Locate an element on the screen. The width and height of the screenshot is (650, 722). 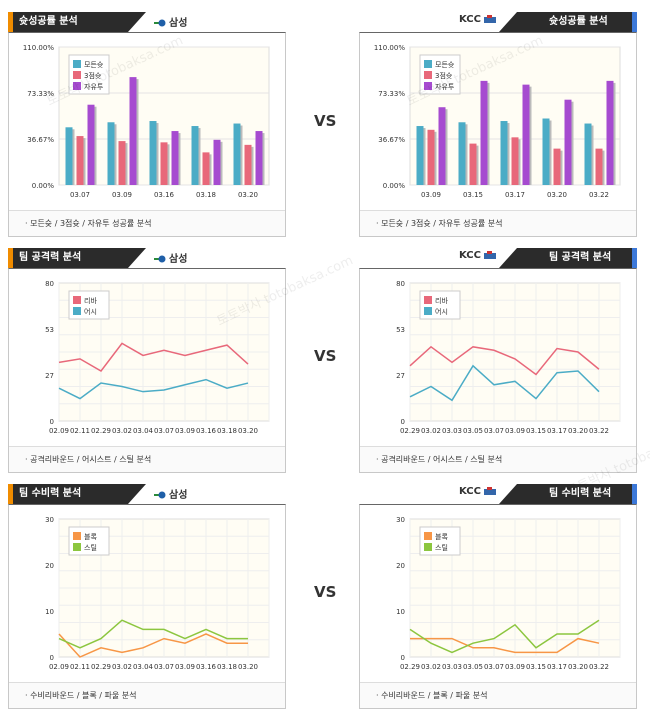
x-tick-label: 03.03 is located at coordinates (452, 667).